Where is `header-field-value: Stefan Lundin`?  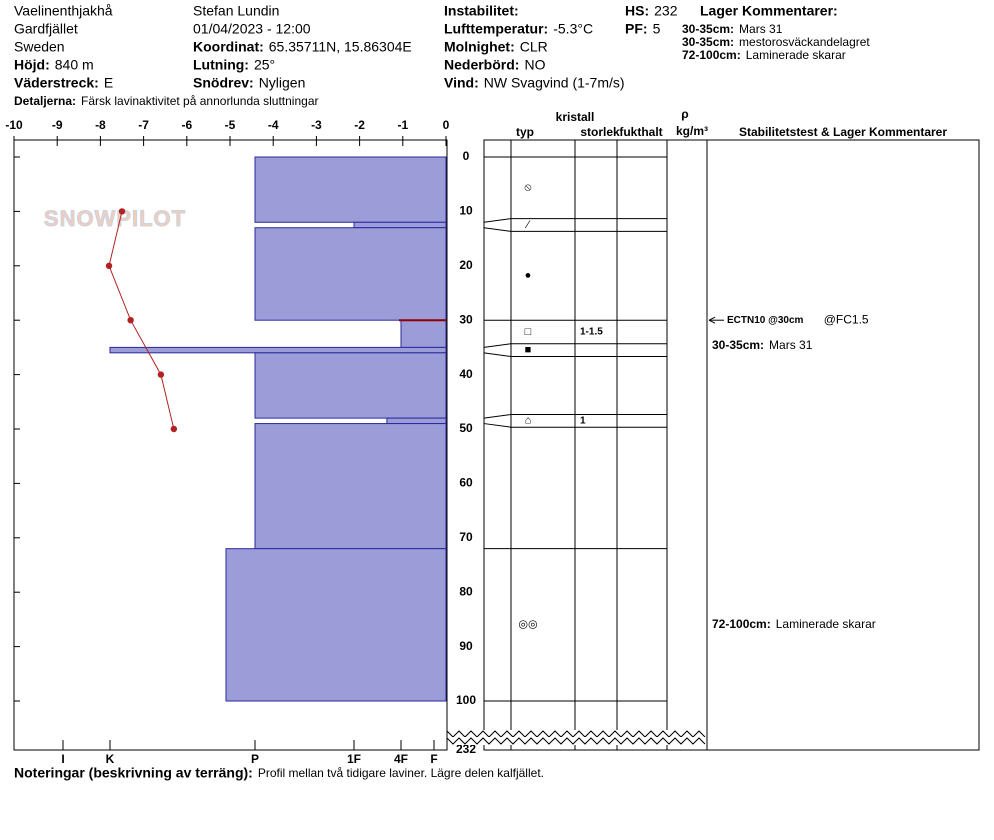 header-field-value: Stefan Lundin is located at coordinates (236, 11).